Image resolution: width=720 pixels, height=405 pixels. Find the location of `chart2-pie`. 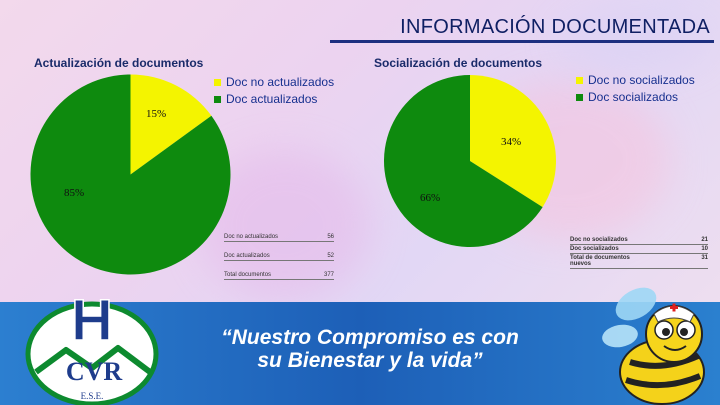

chart2-pie is located at coordinates (470, 161).